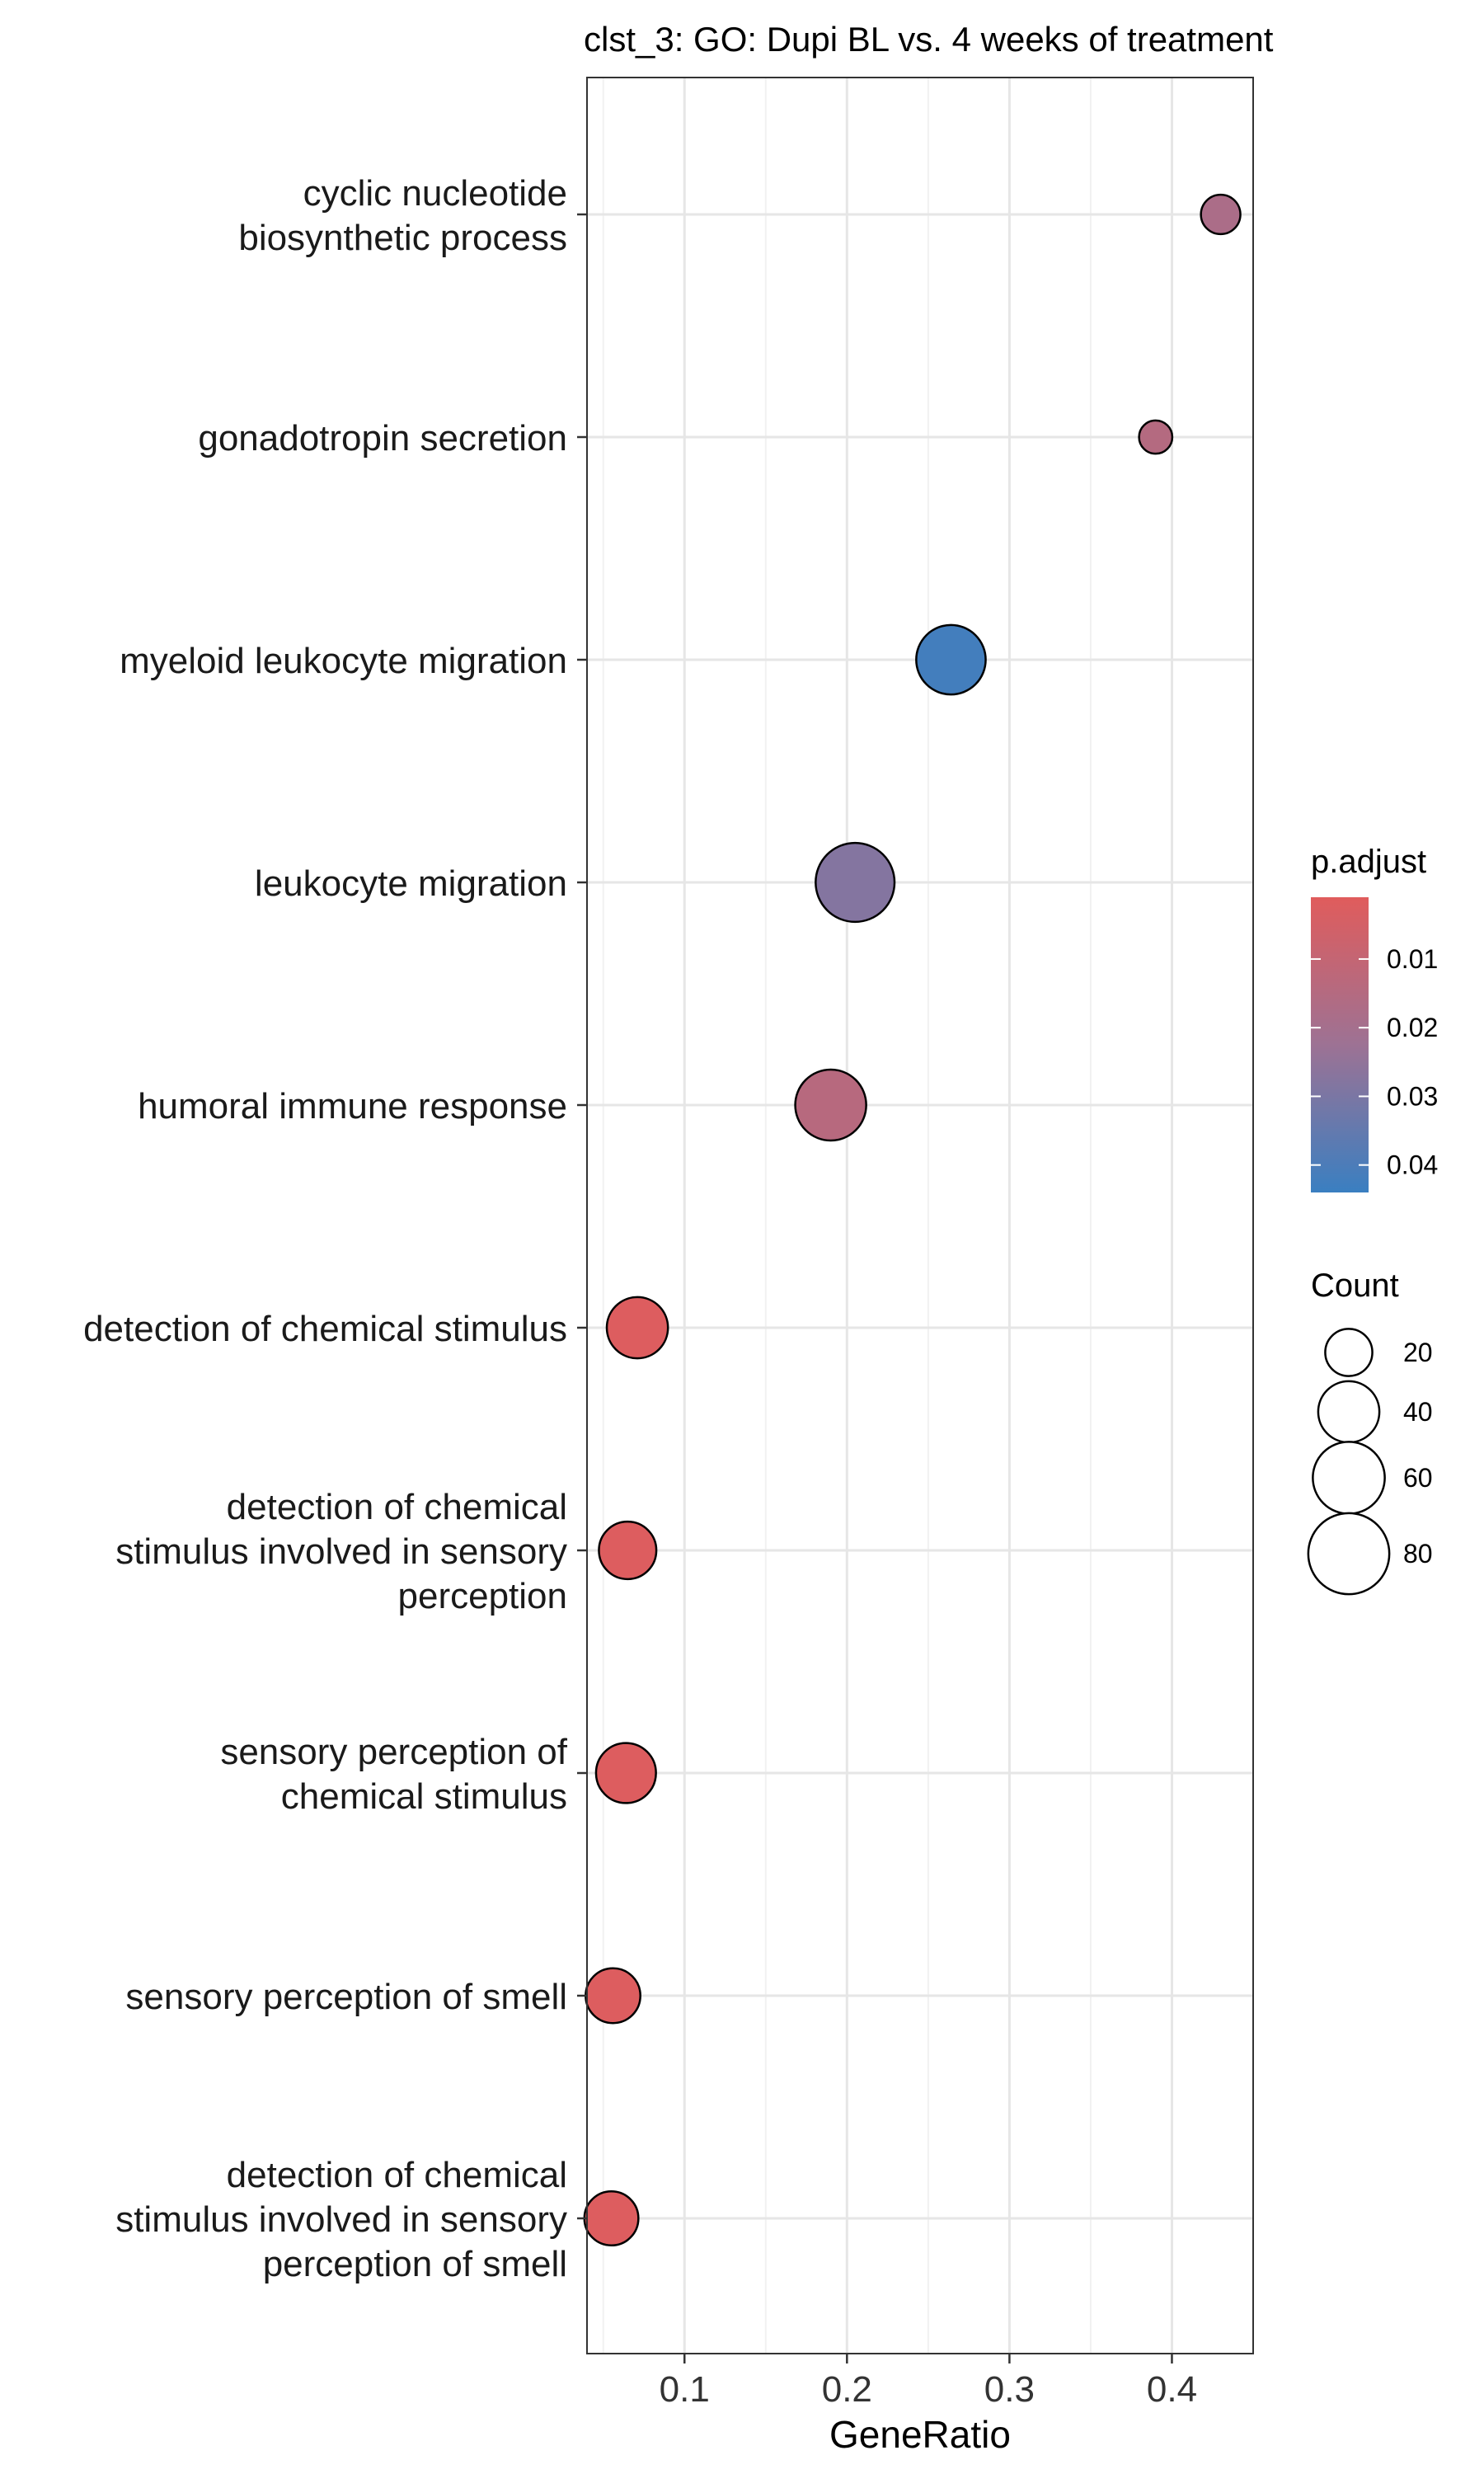 The width and height of the screenshot is (1484, 2474). What do you see at coordinates (352, 1106) in the screenshot?
I see `y-tick-label: humoral immune response` at bounding box center [352, 1106].